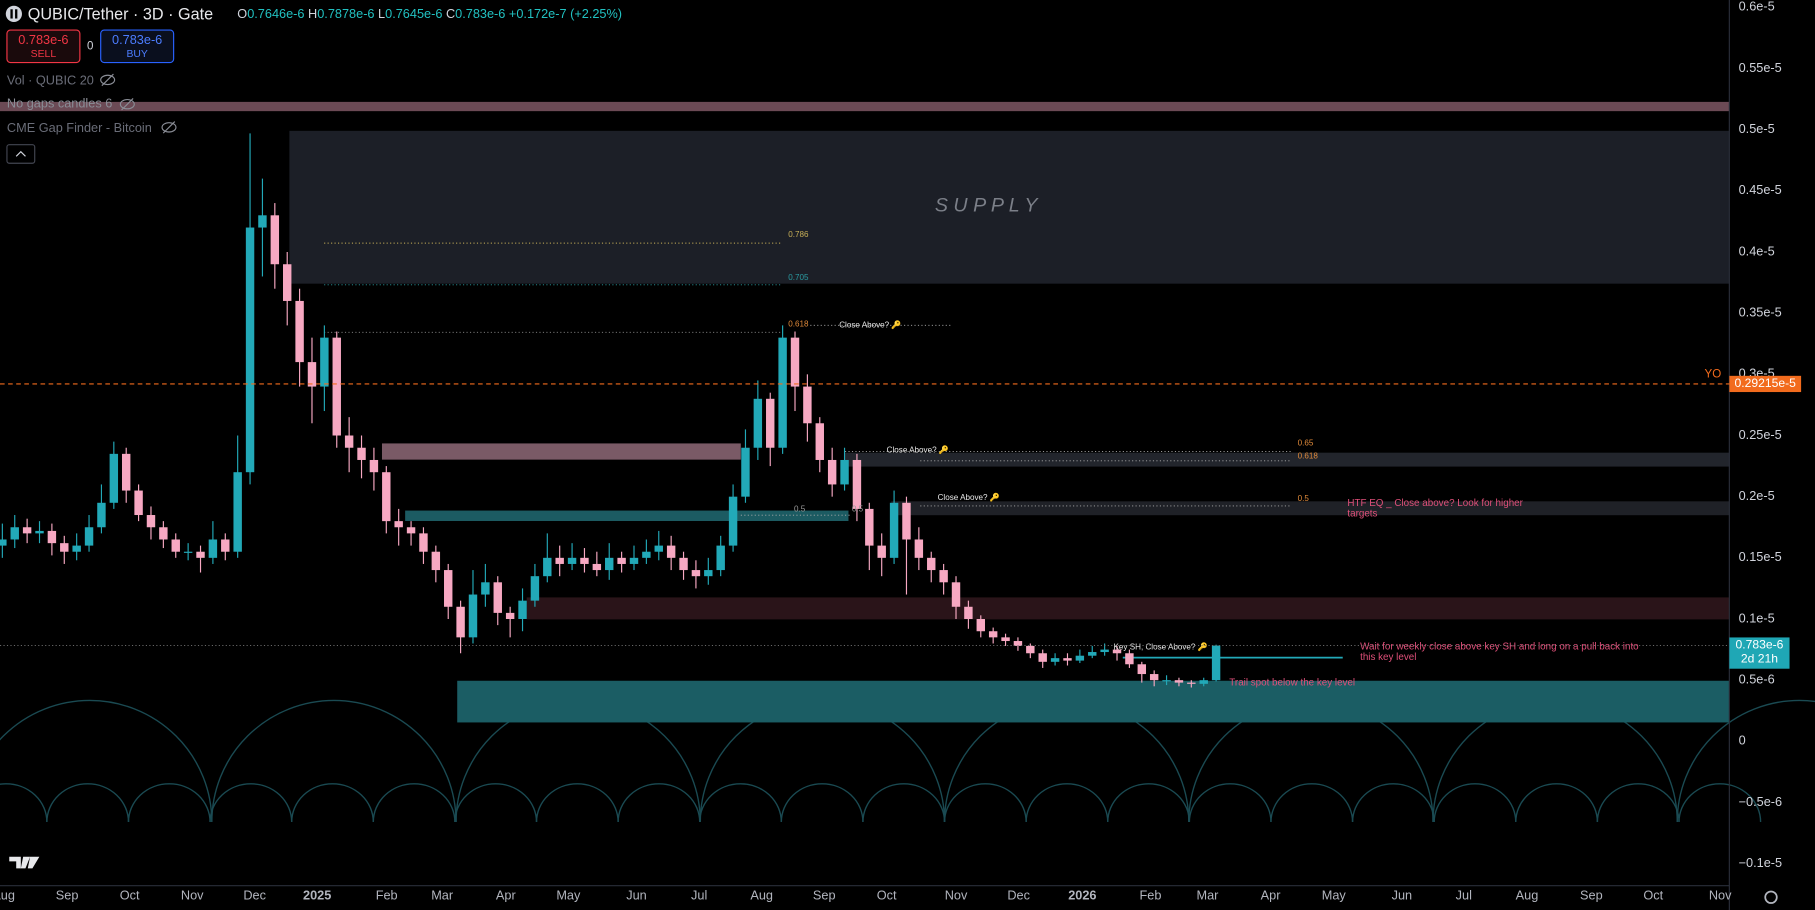 The width and height of the screenshot is (1815, 910). What do you see at coordinates (120, 14) in the screenshot?
I see `symbol: QUBIC/Tether · 3D · Gate` at bounding box center [120, 14].